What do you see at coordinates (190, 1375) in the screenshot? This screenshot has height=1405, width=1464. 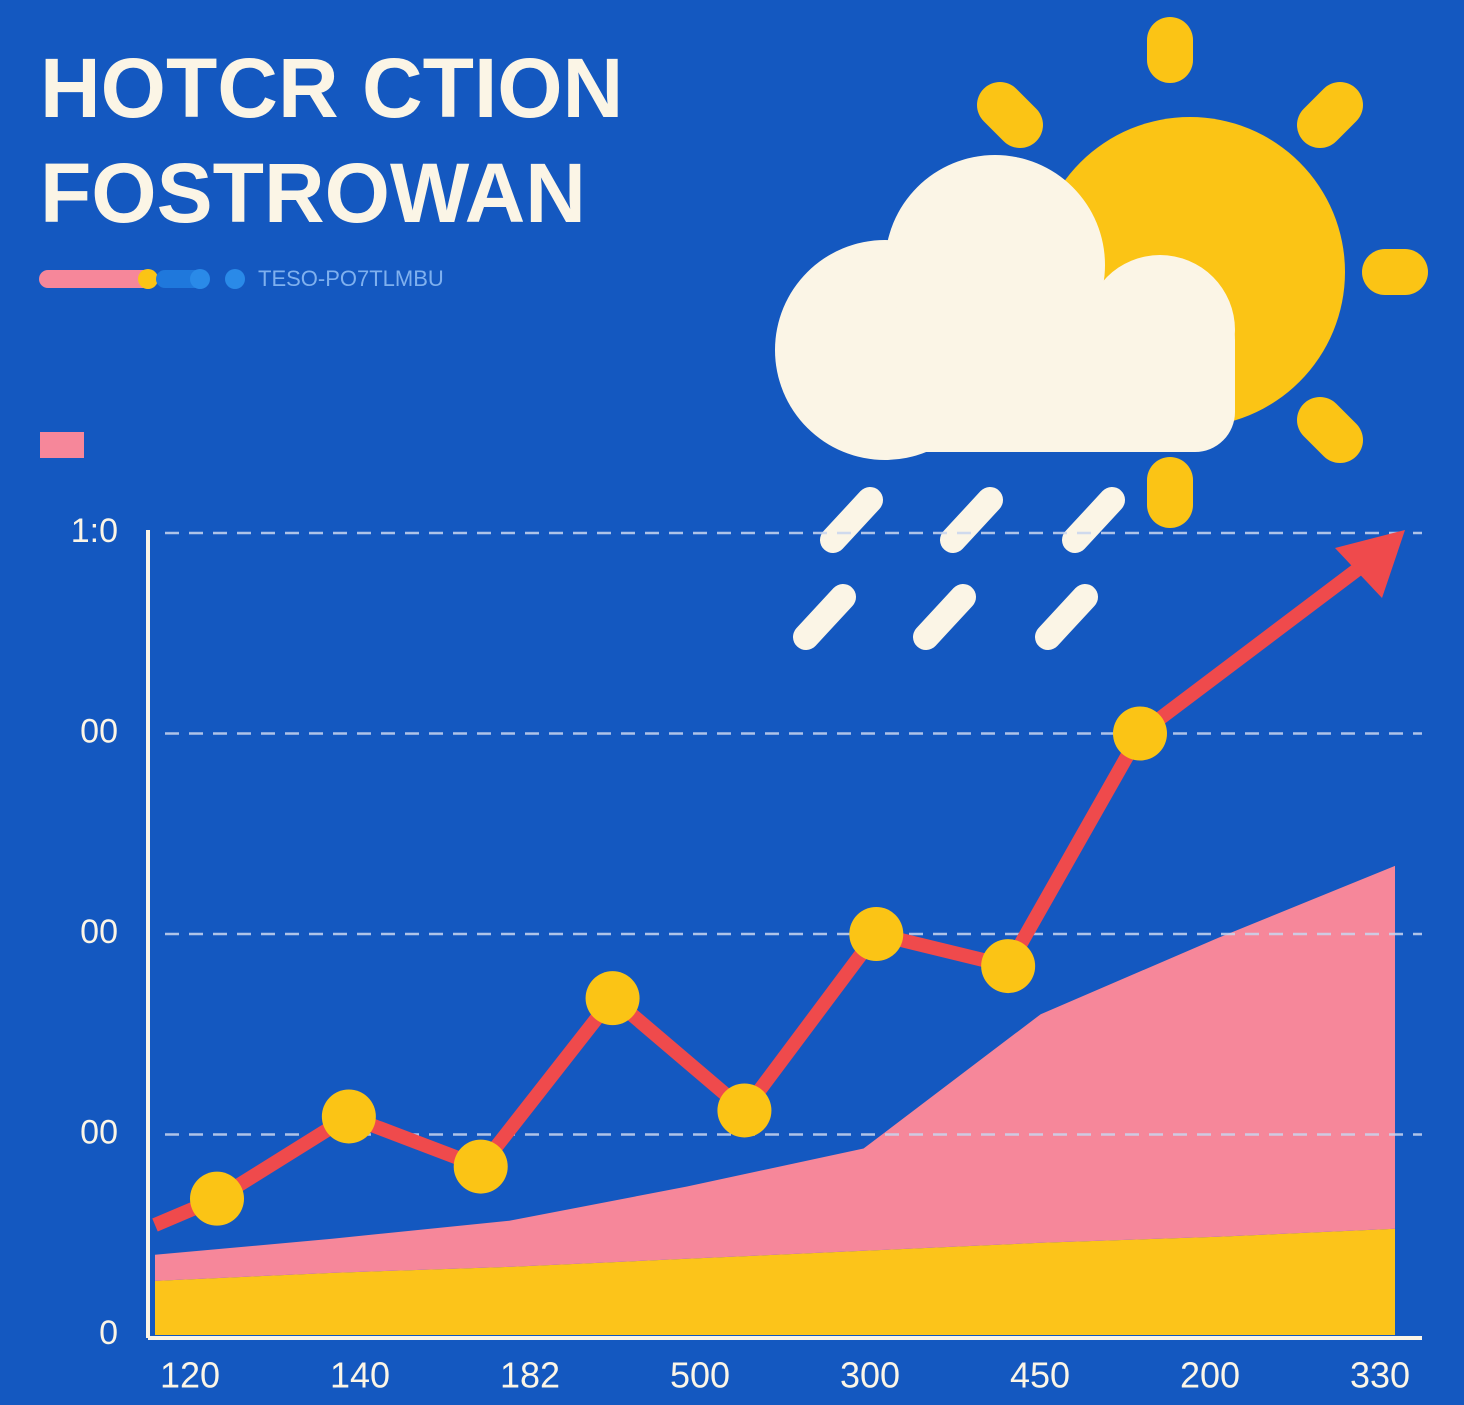 I see `x-tick-label: 120` at bounding box center [190, 1375].